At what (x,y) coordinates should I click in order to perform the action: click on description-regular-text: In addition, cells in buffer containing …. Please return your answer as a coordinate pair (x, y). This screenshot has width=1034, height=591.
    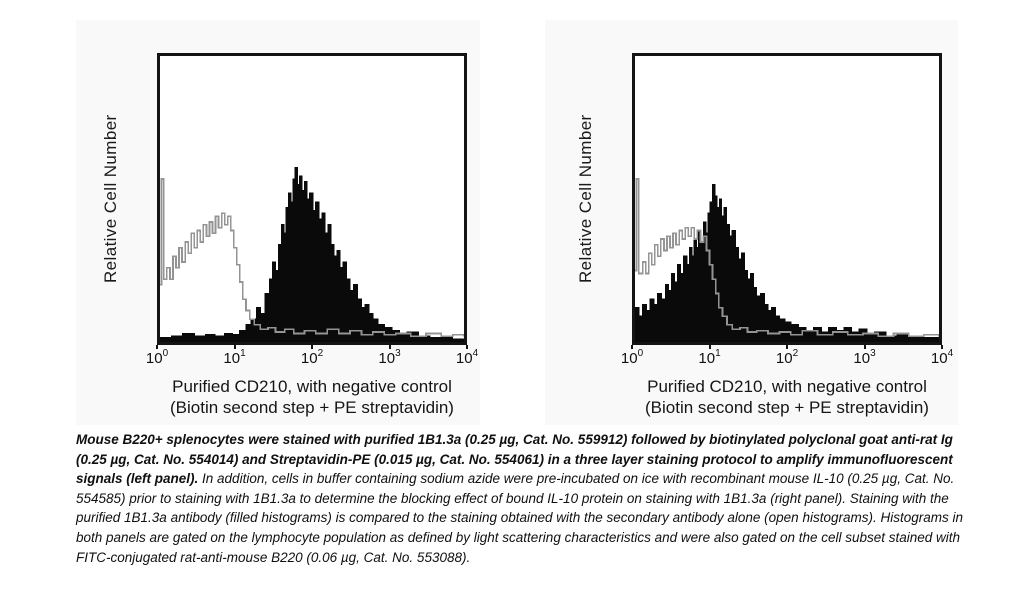
    Looking at the image, I should click on (519, 518).